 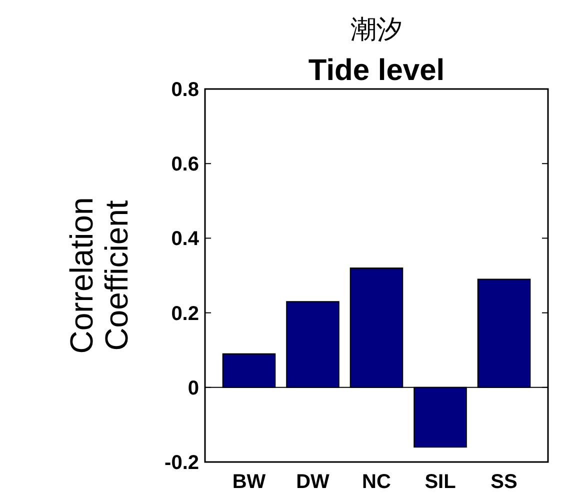 I want to click on y-tick-label: 0.6, so click(x=185, y=165).